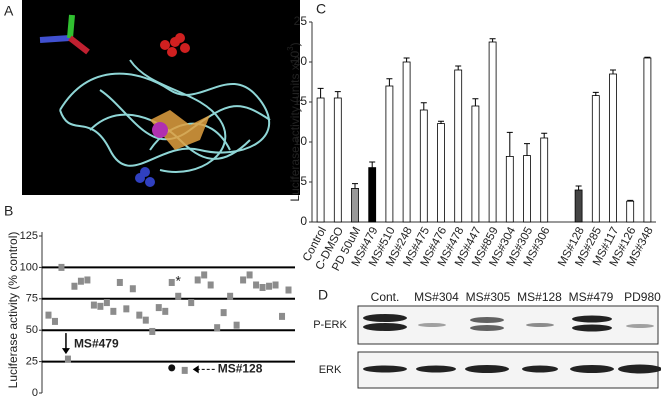  What do you see at coordinates (9, 11) in the screenshot?
I see `panel-label: A` at bounding box center [9, 11].